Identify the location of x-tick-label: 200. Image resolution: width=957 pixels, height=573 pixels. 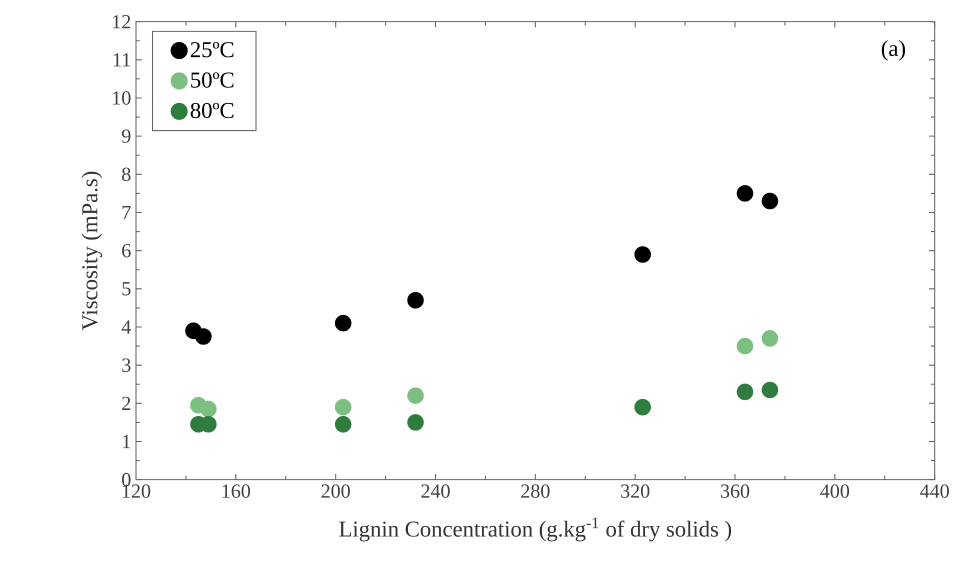
(336, 491).